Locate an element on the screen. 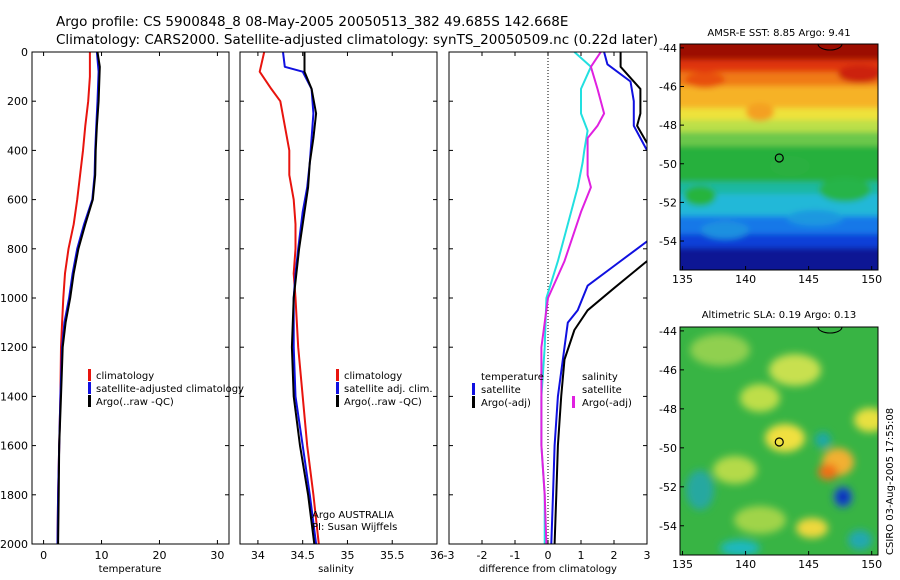 The width and height of the screenshot is (900, 580). x-tick-label: -3 is located at coordinates (449, 555).